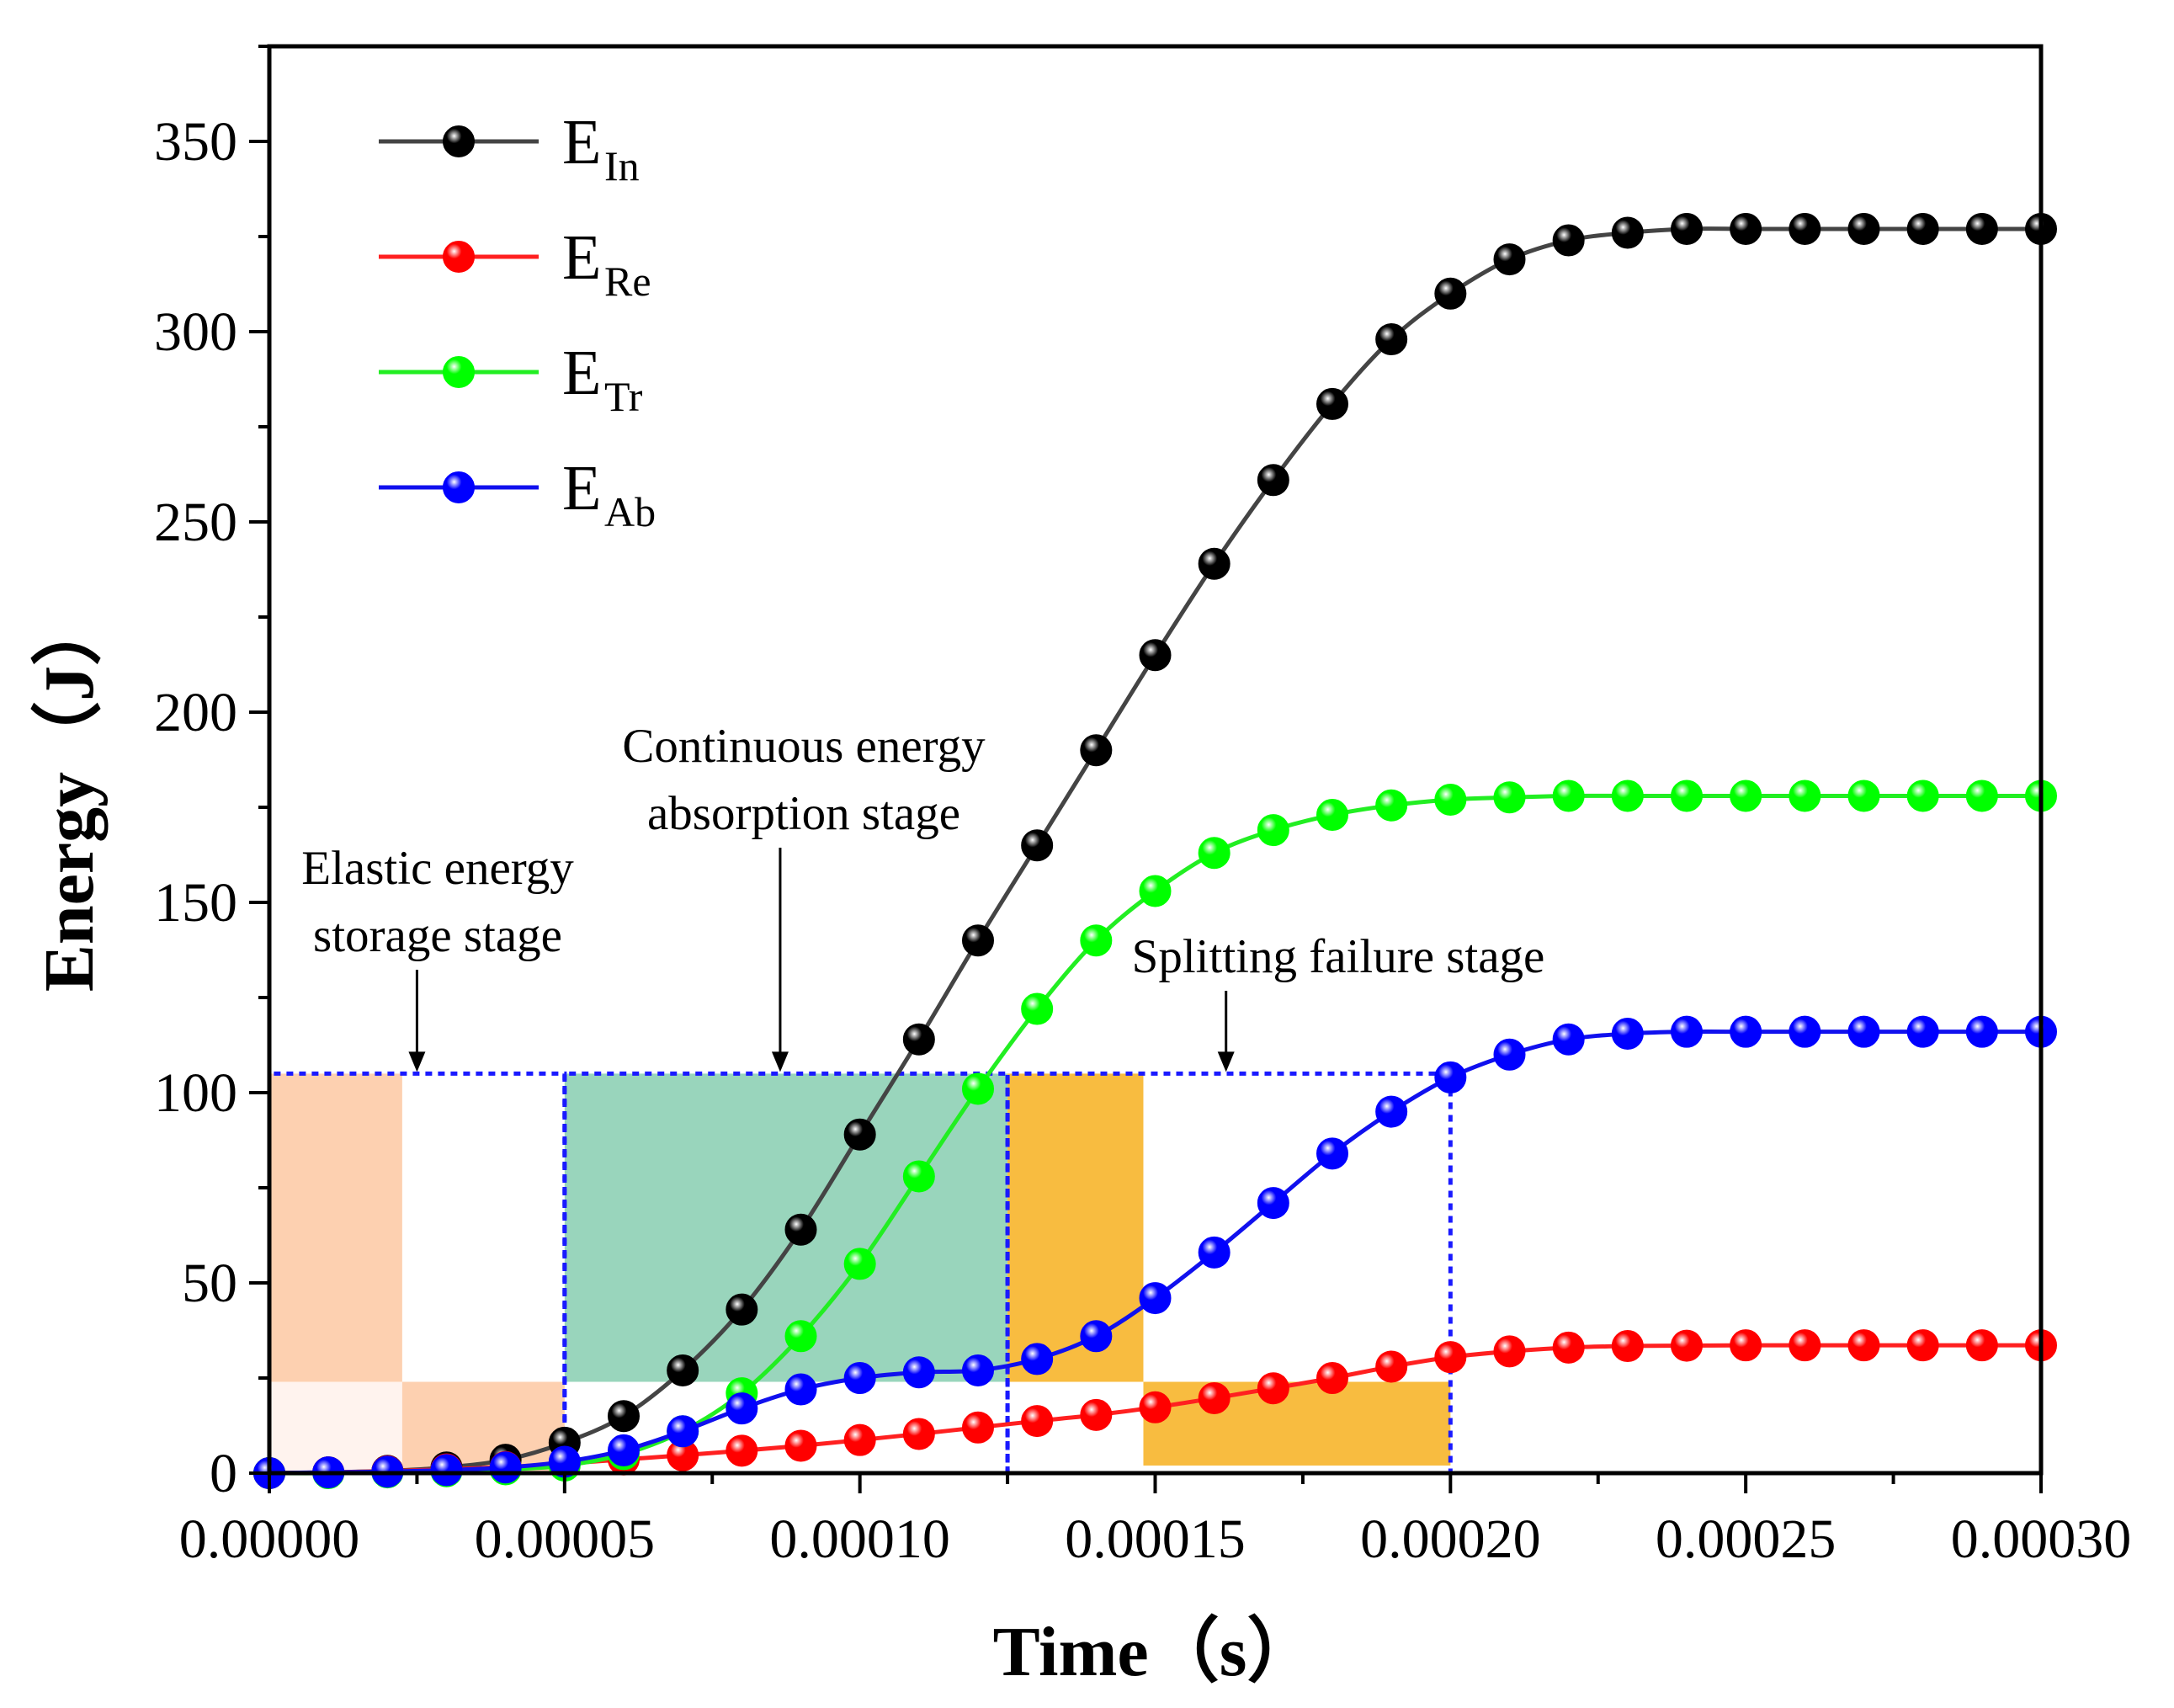 The height and width of the screenshot is (1708, 2174). What do you see at coordinates (224, 1473) in the screenshot?
I see `y-tick-label: 0` at bounding box center [224, 1473].